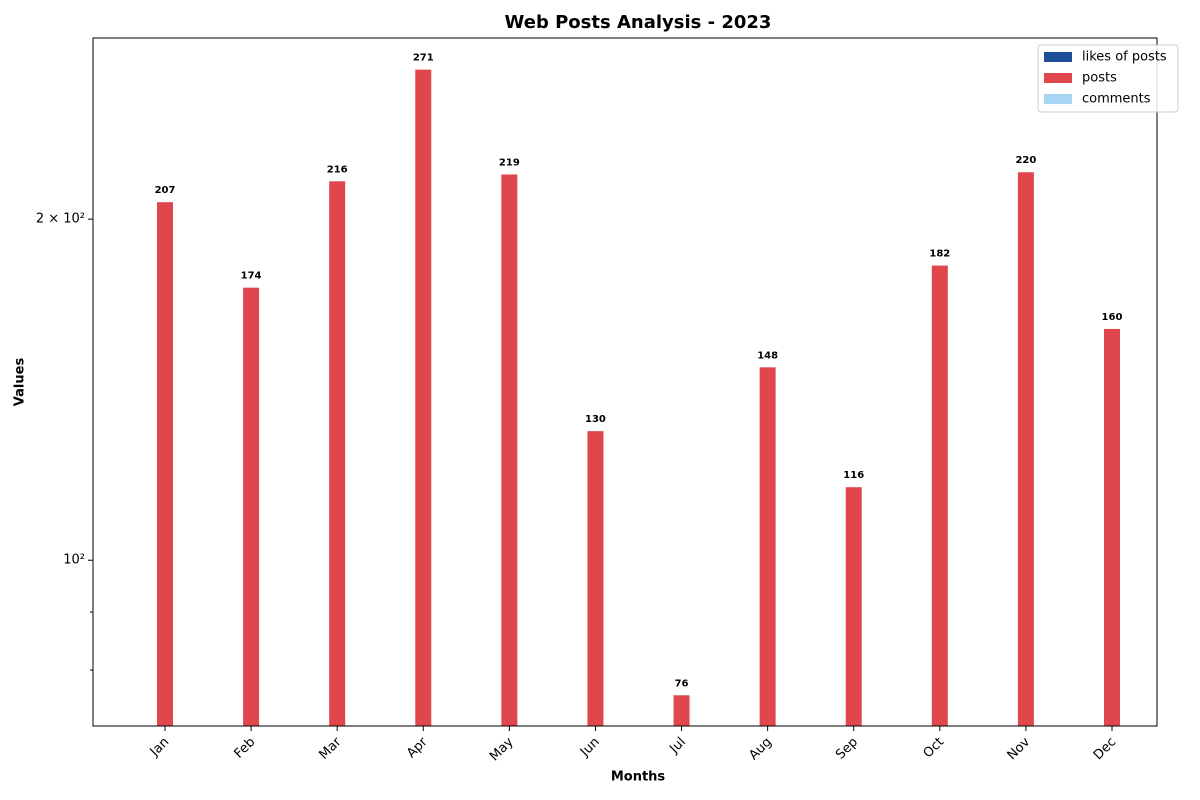  I want to click on data-label: 116, so click(853, 475).